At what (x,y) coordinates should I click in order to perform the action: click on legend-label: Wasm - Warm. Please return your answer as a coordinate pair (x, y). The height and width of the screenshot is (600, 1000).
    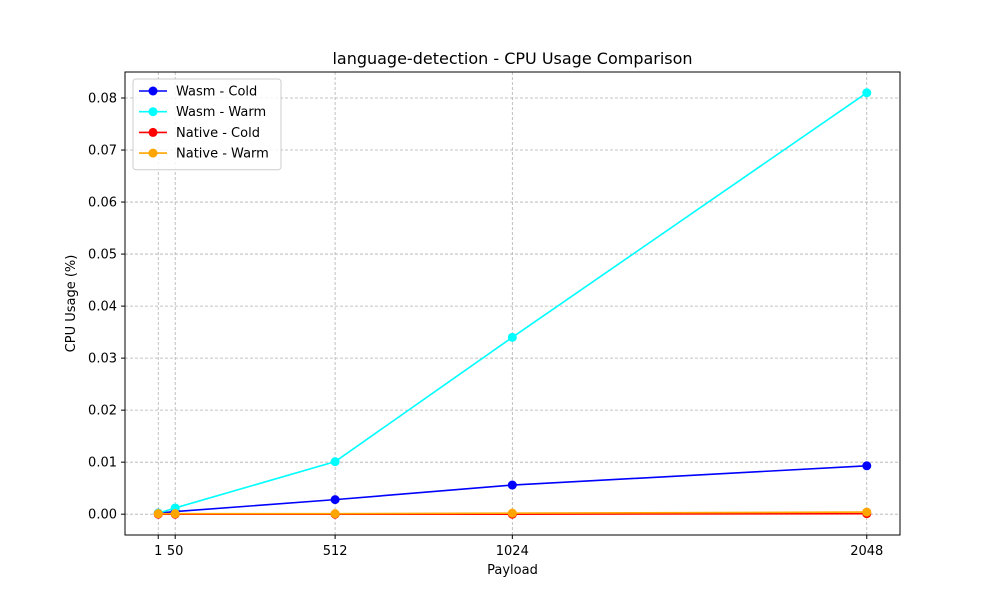
    Looking at the image, I should click on (221, 112).